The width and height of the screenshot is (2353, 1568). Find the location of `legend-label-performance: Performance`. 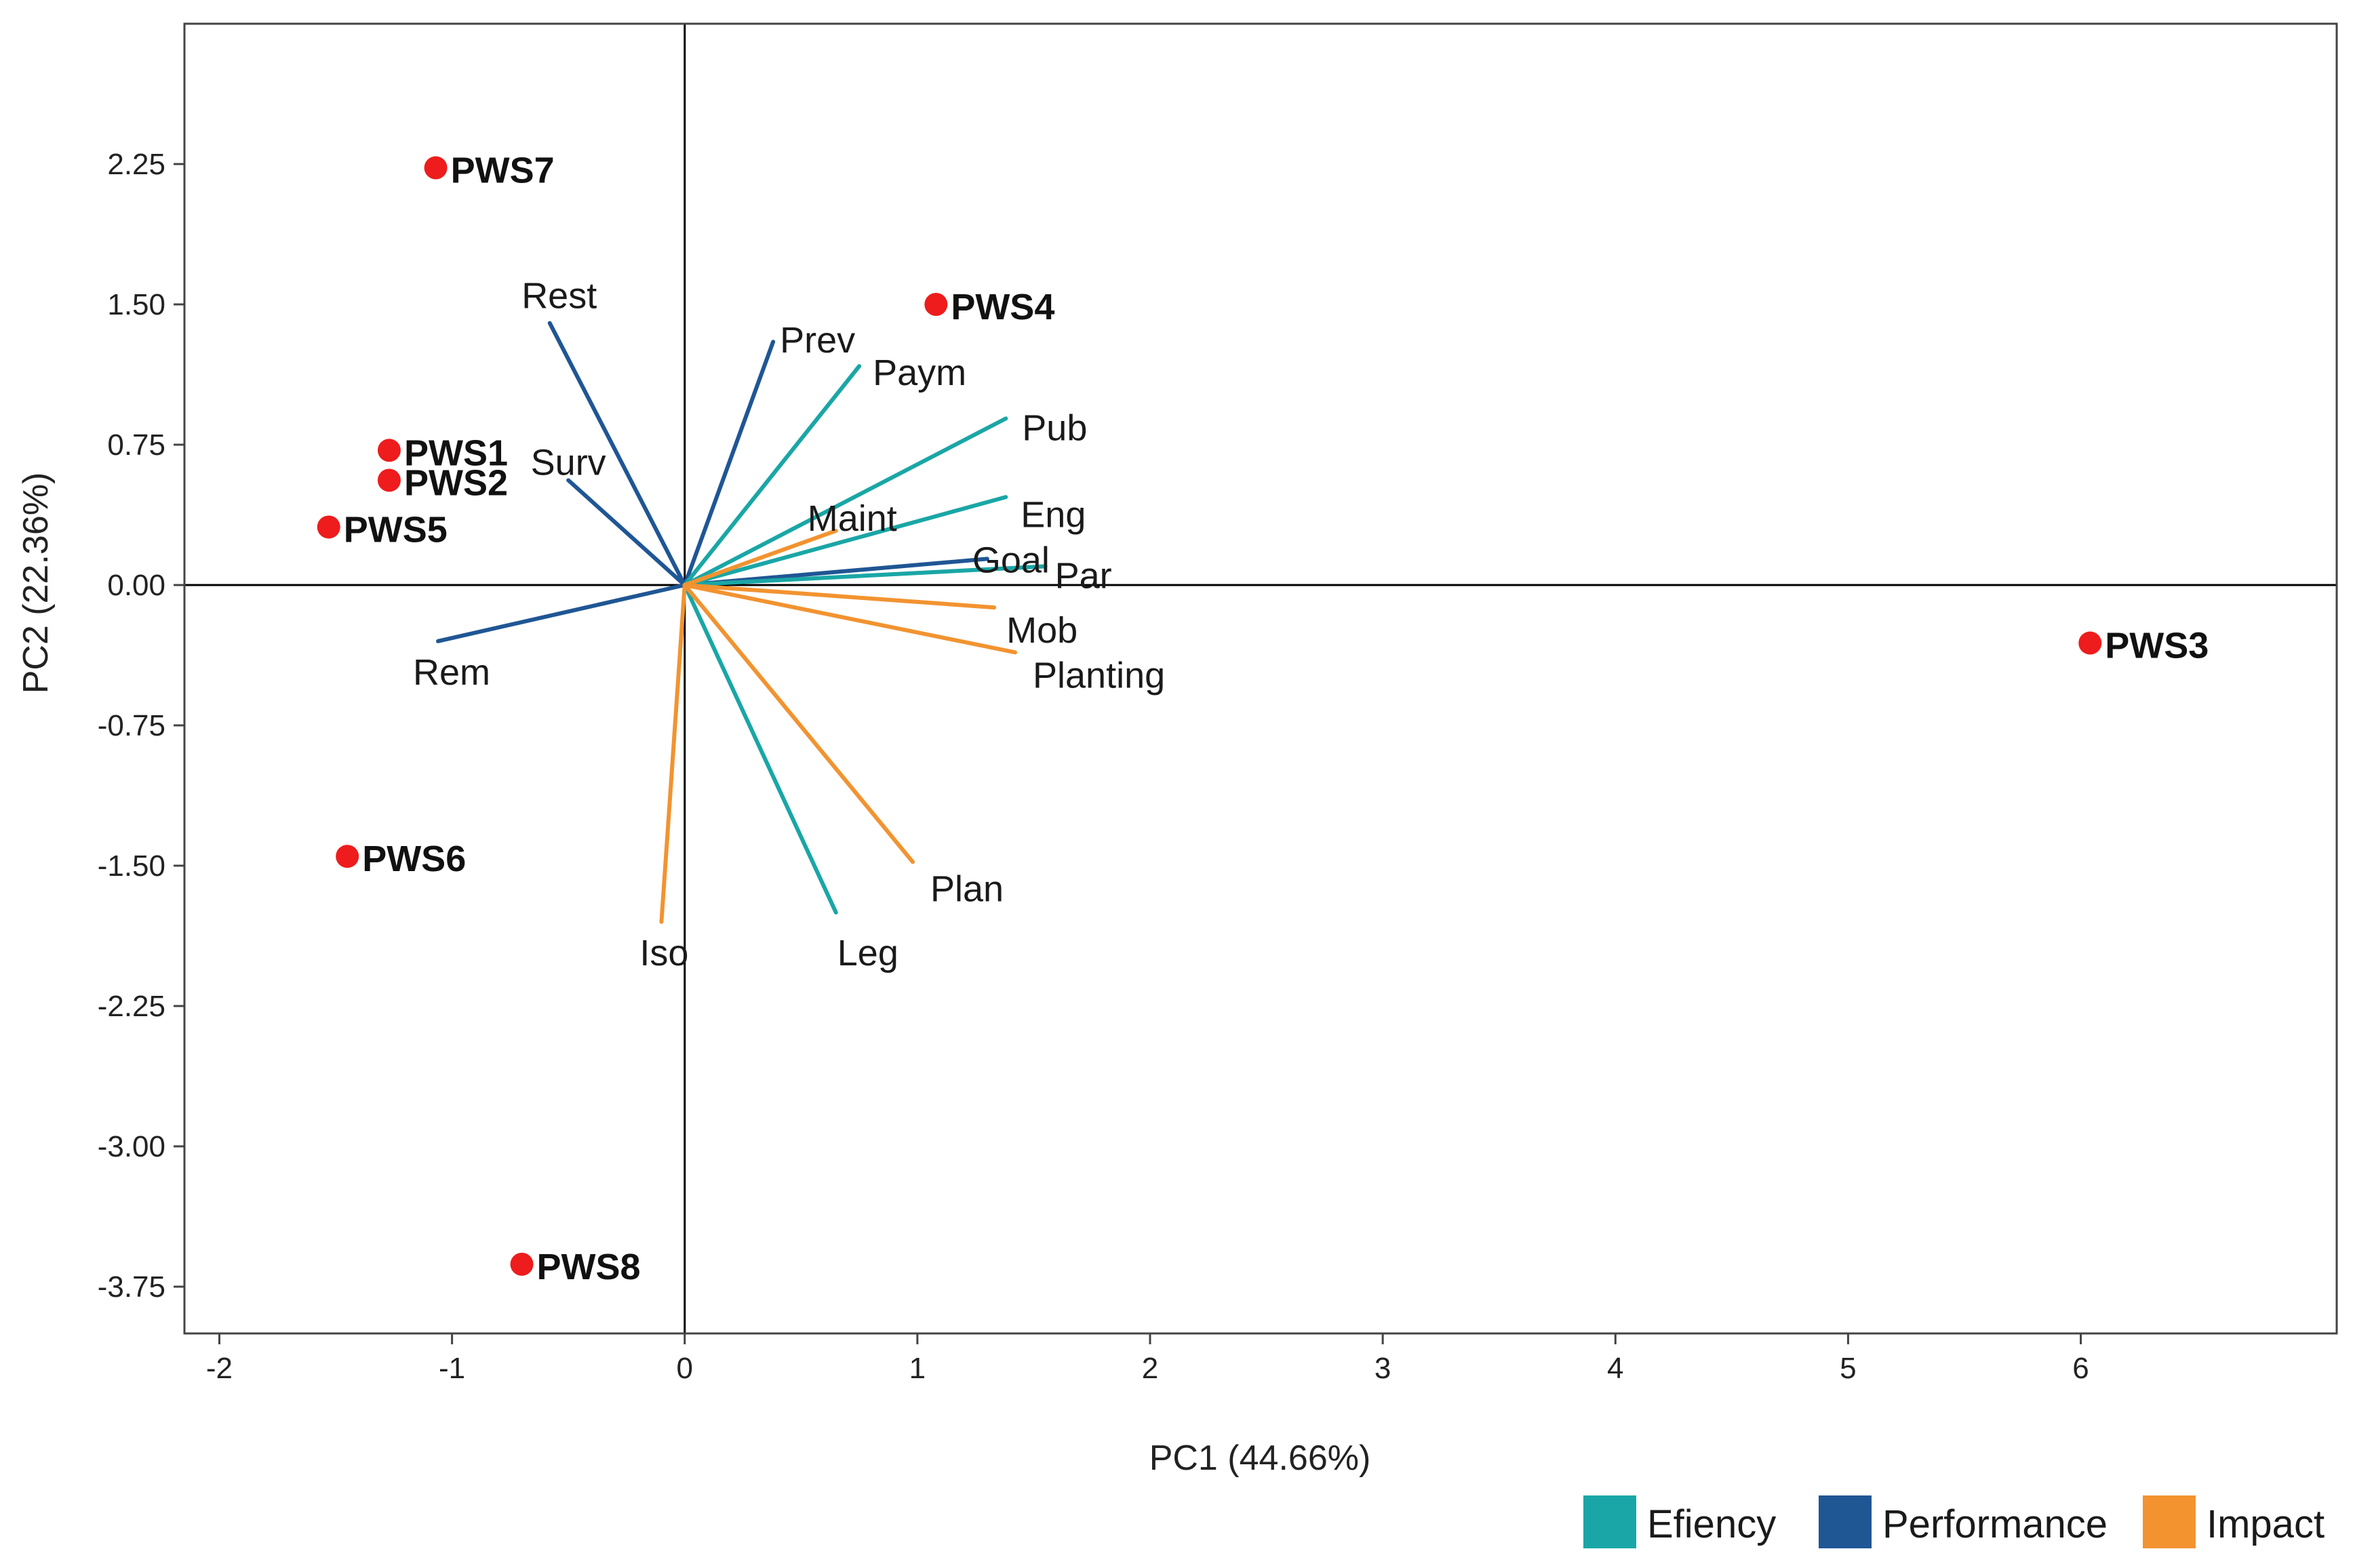

legend-label-performance: Performance is located at coordinates (1995, 1524).